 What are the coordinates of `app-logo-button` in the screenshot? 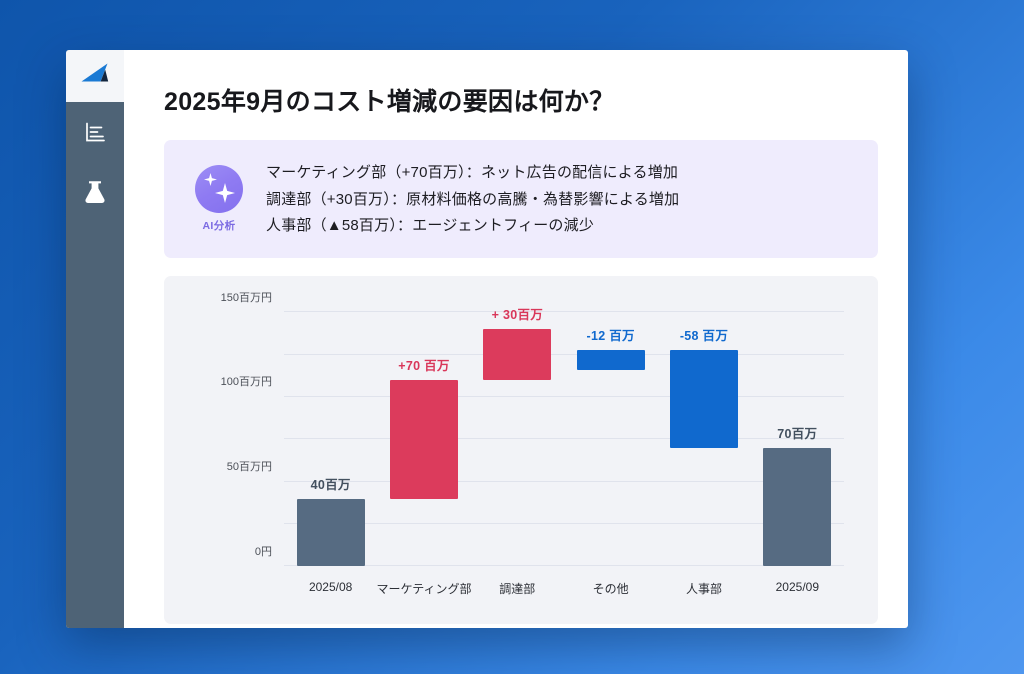 It's located at (95, 76).